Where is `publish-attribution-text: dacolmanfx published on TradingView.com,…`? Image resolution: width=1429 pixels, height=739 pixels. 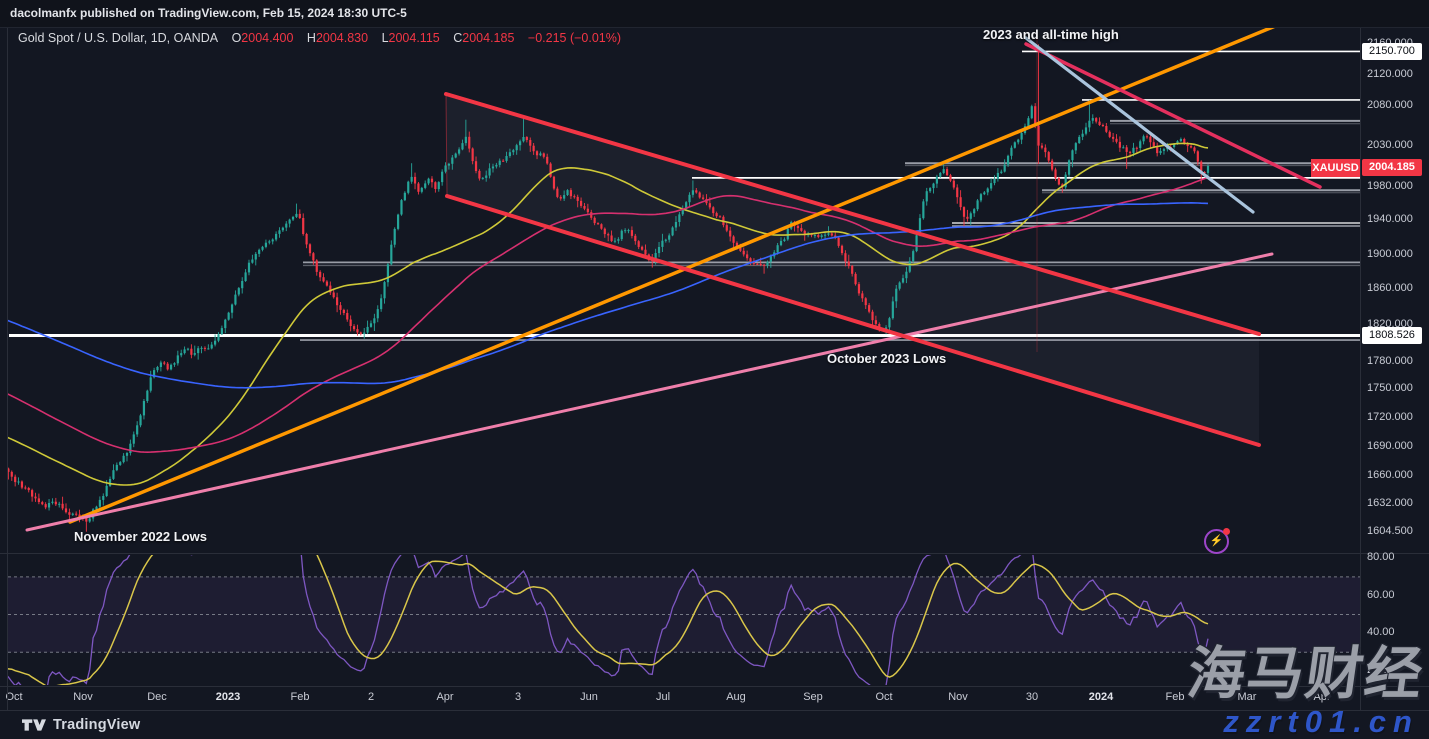
publish-attribution-text: dacolmanfx published on TradingView.com,… is located at coordinates (208, 13).